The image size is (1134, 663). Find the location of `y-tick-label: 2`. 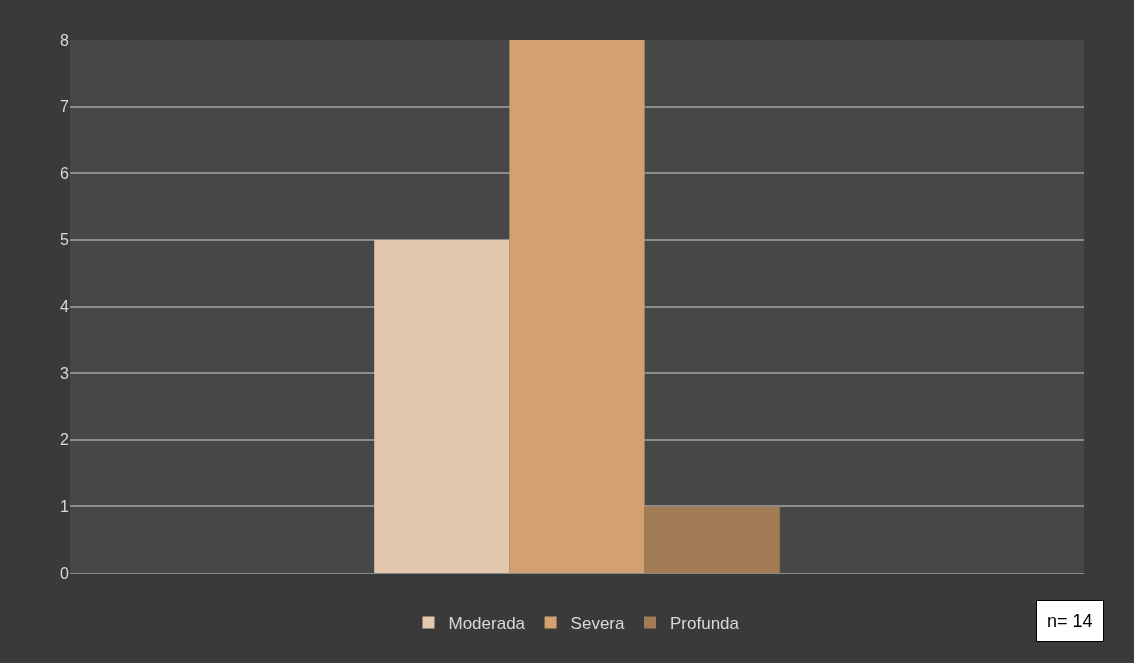

y-tick-label: 2 is located at coordinates (65, 440).